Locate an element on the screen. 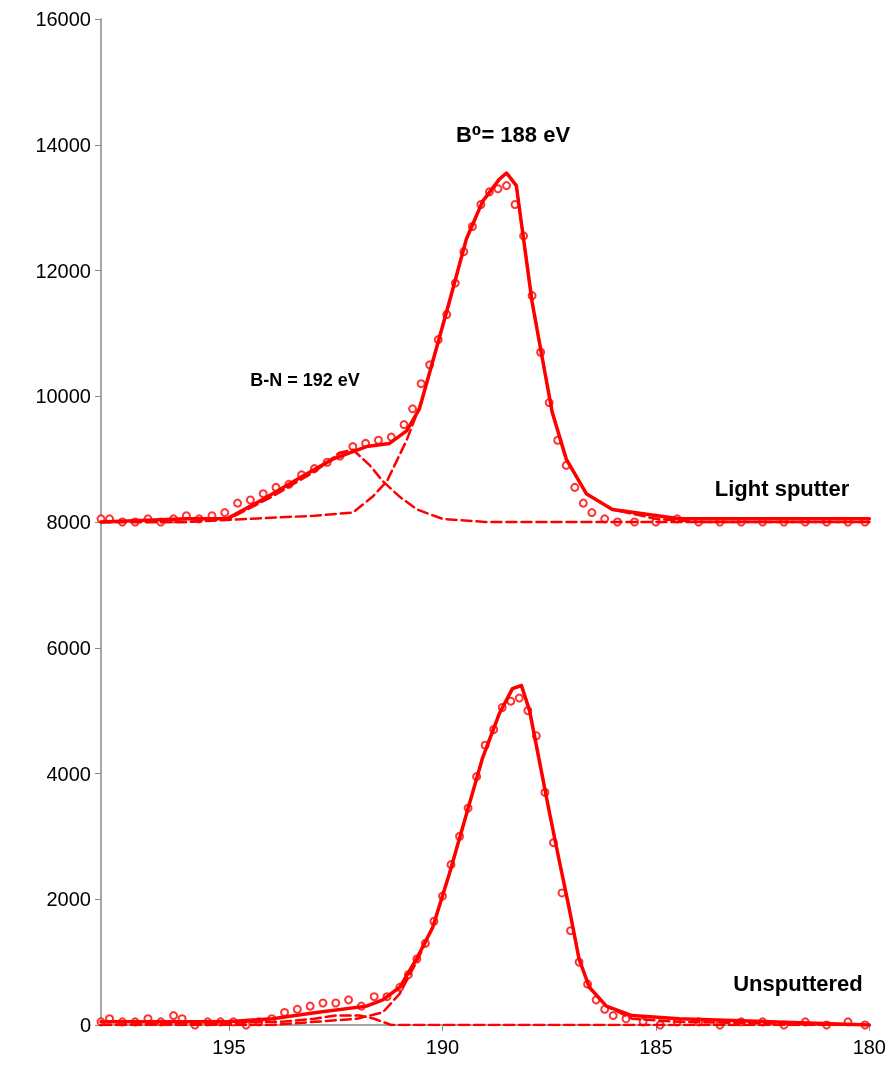 The width and height of the screenshot is (889, 1076). y-tick-label: 0 is located at coordinates (85, 1025).